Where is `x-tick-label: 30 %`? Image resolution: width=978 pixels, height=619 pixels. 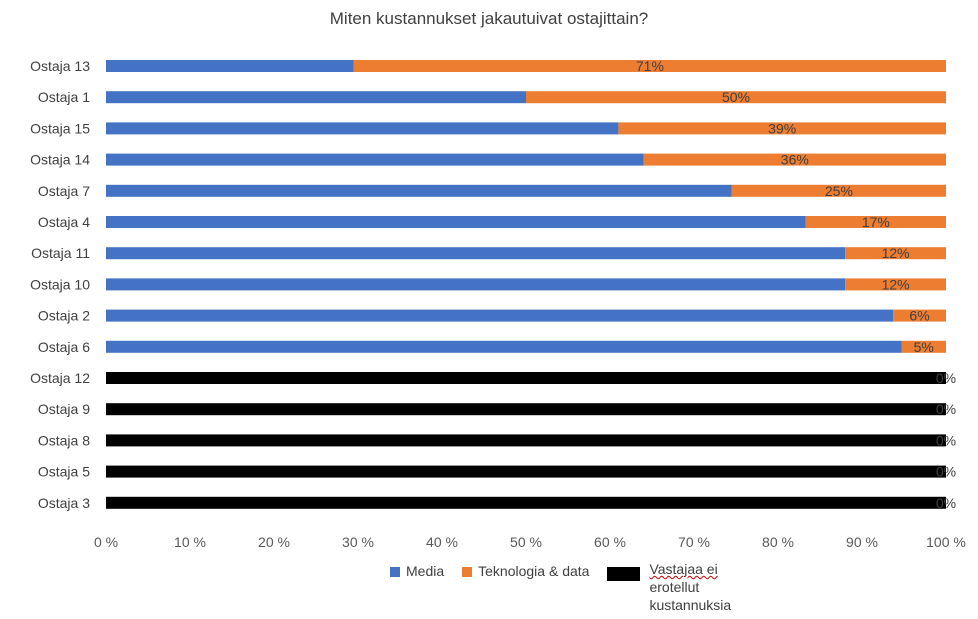 x-tick-label: 30 % is located at coordinates (358, 542).